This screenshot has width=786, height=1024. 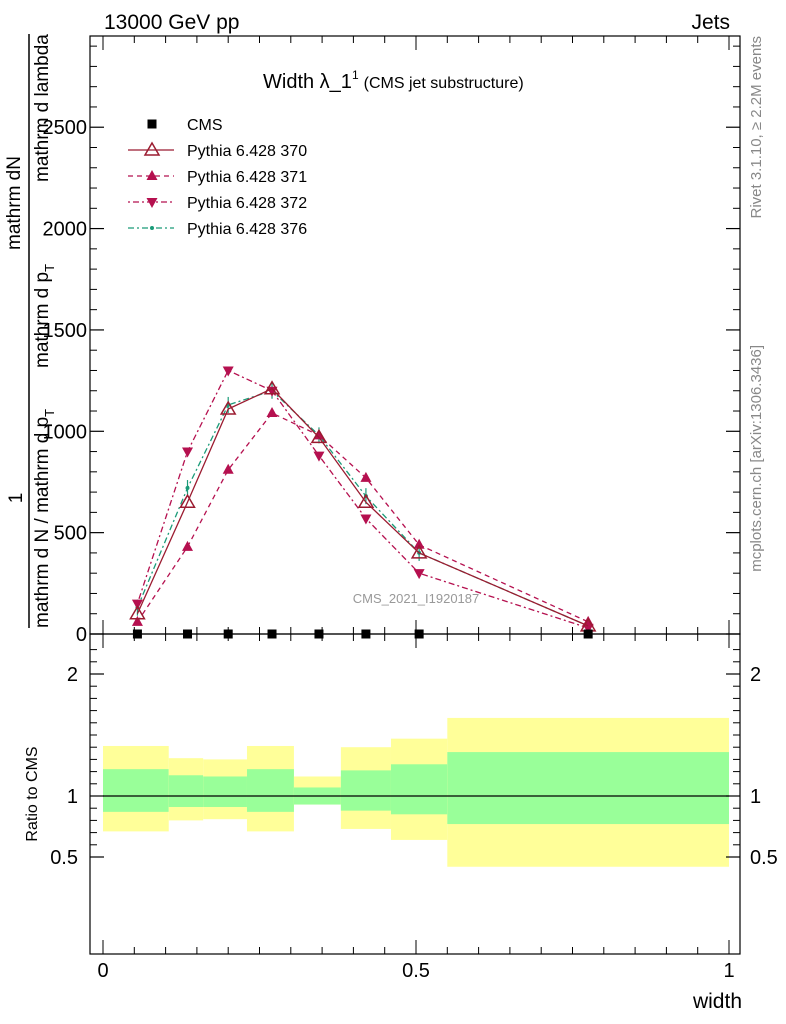 I want to click on legend-item: Pythia 6.428 371, so click(x=217, y=177).